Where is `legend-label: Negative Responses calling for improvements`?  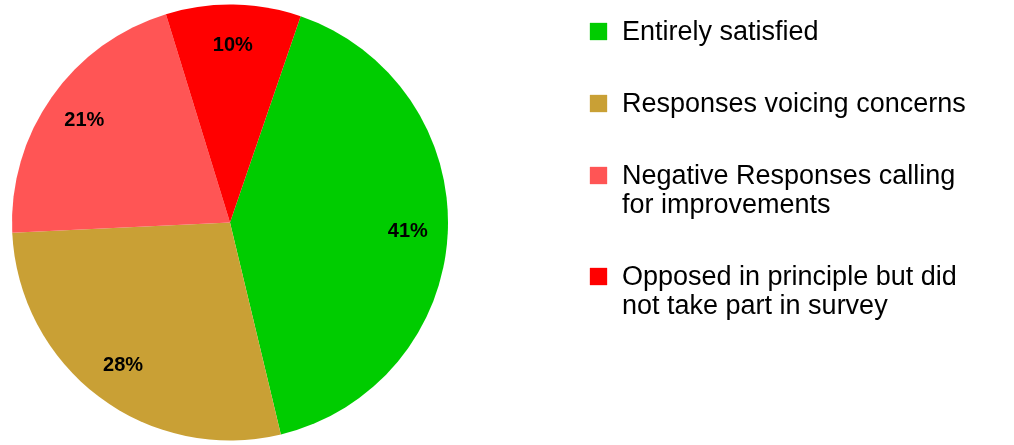
legend-label: Negative Responses calling for improvements is located at coordinates (789, 189).